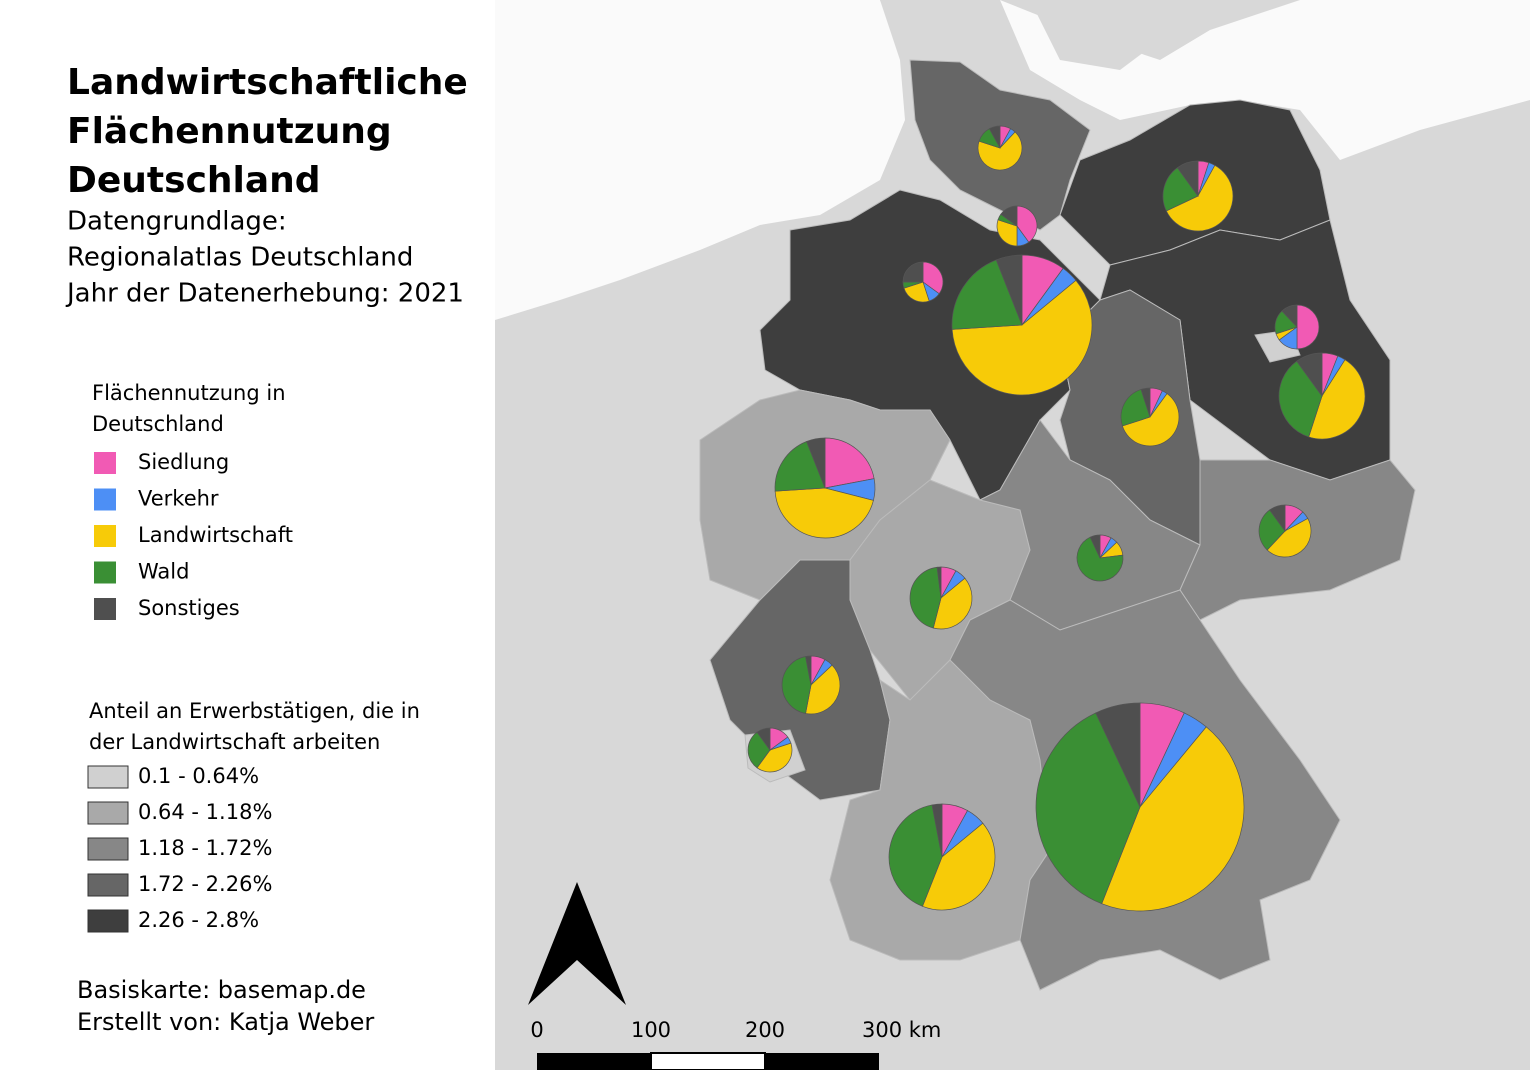 This screenshot has height=1070, width=1530. Describe the element at coordinates (221, 990) in the screenshot. I see `credit: Basiskarte: basemap.de` at that location.